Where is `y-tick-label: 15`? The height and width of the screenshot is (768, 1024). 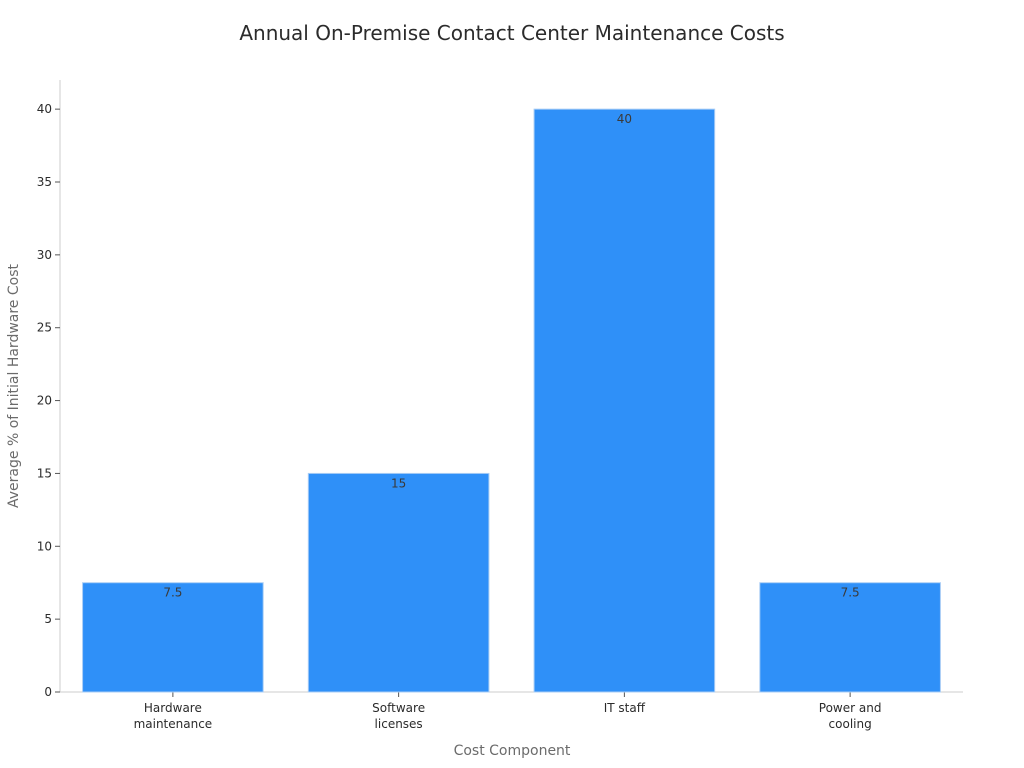 y-tick-label: 15 is located at coordinates (44, 473).